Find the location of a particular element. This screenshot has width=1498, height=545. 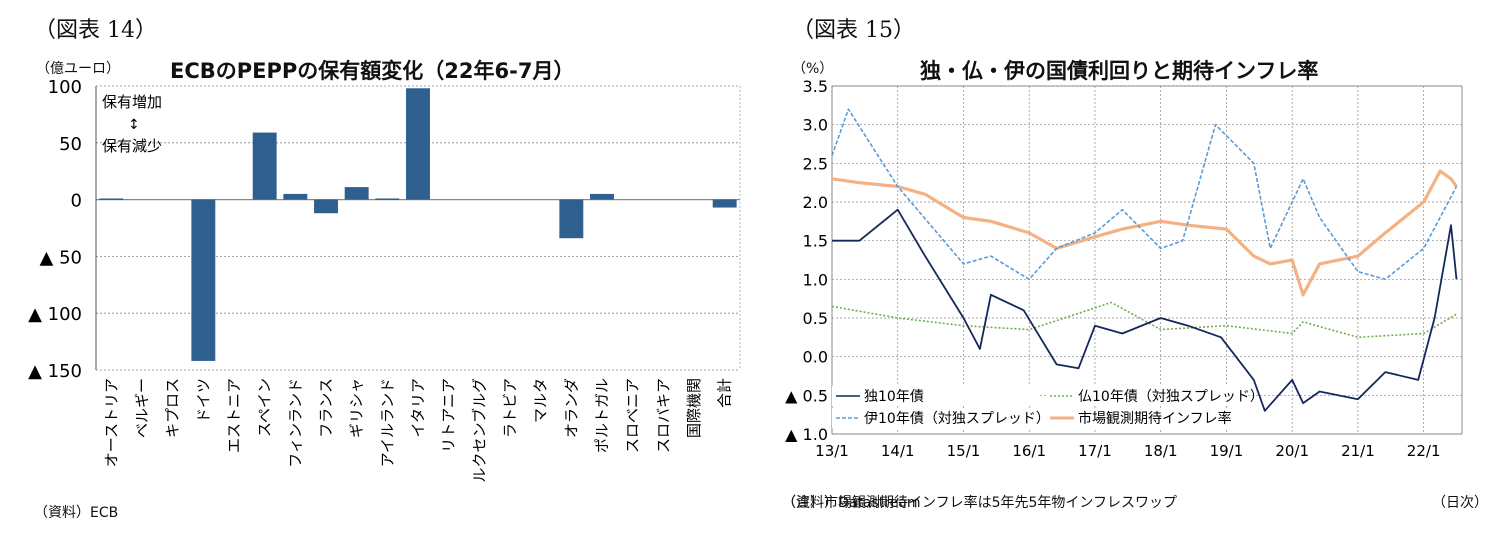

x-tick-label: ポルトガル is located at coordinates (602, 415).